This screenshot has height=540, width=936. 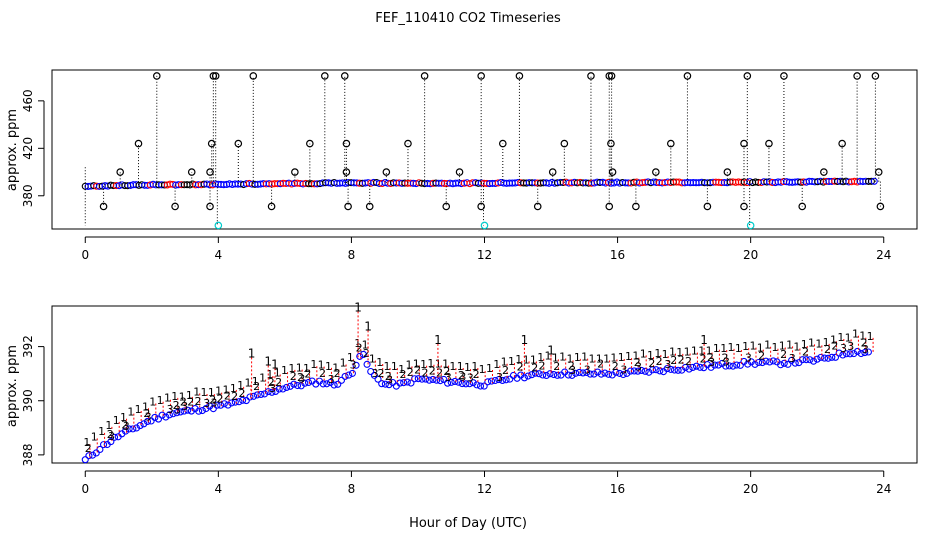 What do you see at coordinates (85, 489) in the screenshot?
I see `bottom-x-tick-label: 0` at bounding box center [85, 489].